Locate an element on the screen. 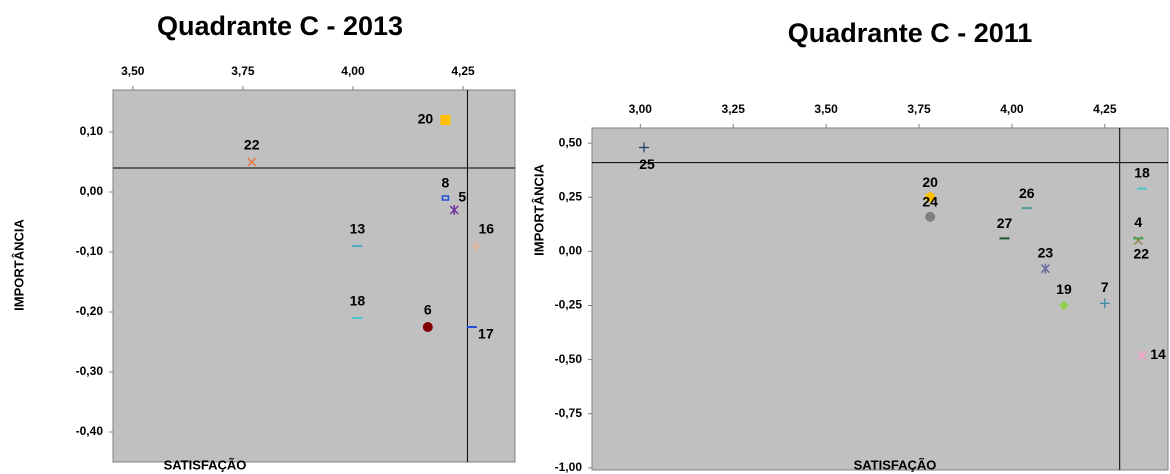  point-label: 14 is located at coordinates (1158, 354).